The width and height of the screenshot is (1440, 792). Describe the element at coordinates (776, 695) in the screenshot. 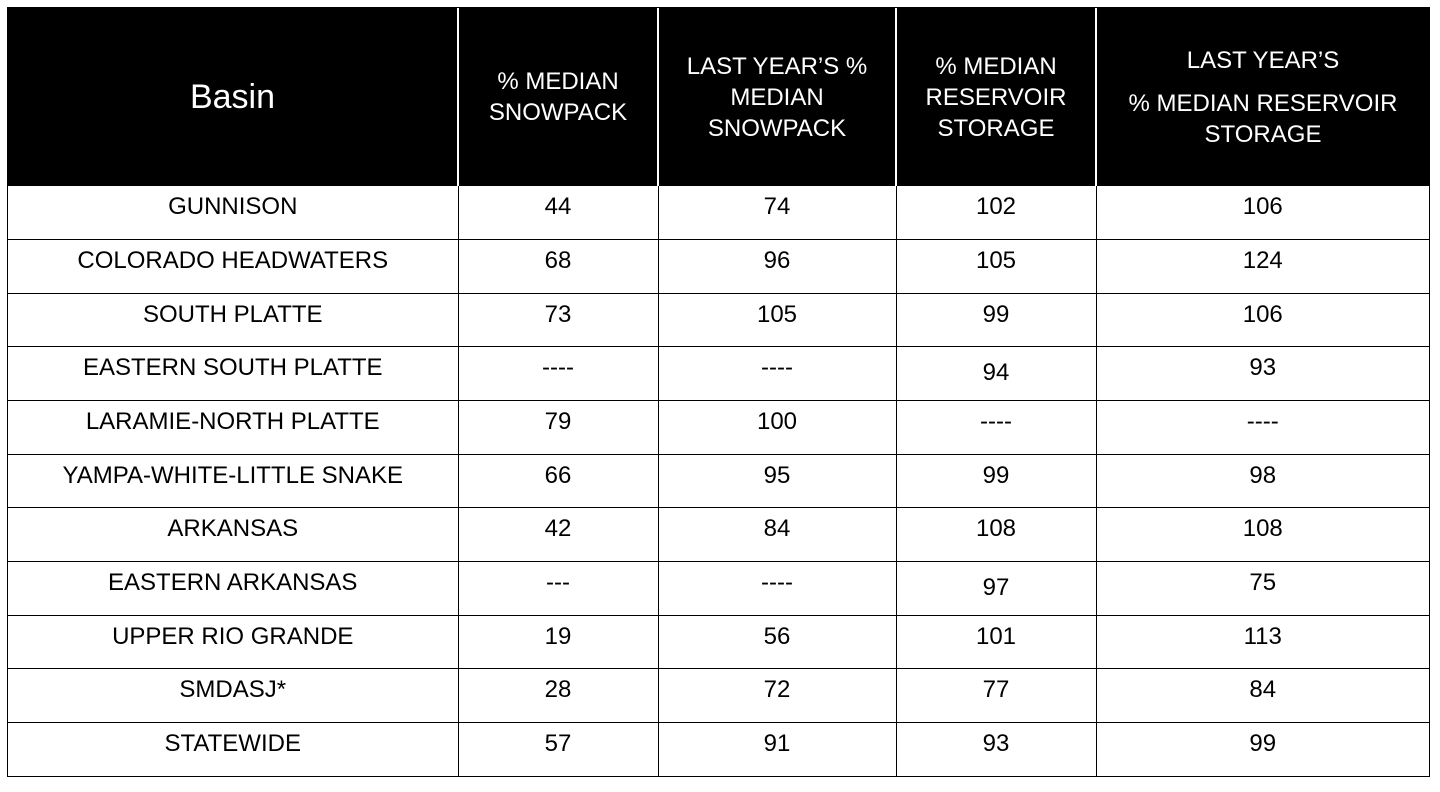

I see `cell-last-year-snowpack: 72` at that location.